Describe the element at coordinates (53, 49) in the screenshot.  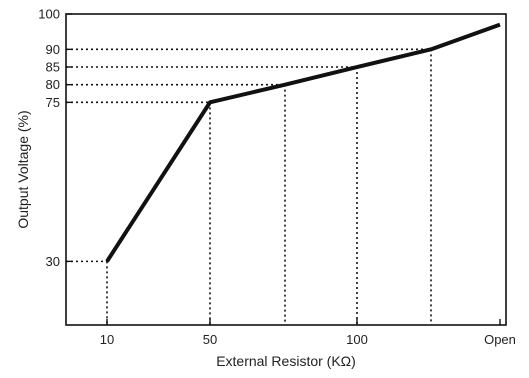
I see `y-tick-label: 90` at that location.